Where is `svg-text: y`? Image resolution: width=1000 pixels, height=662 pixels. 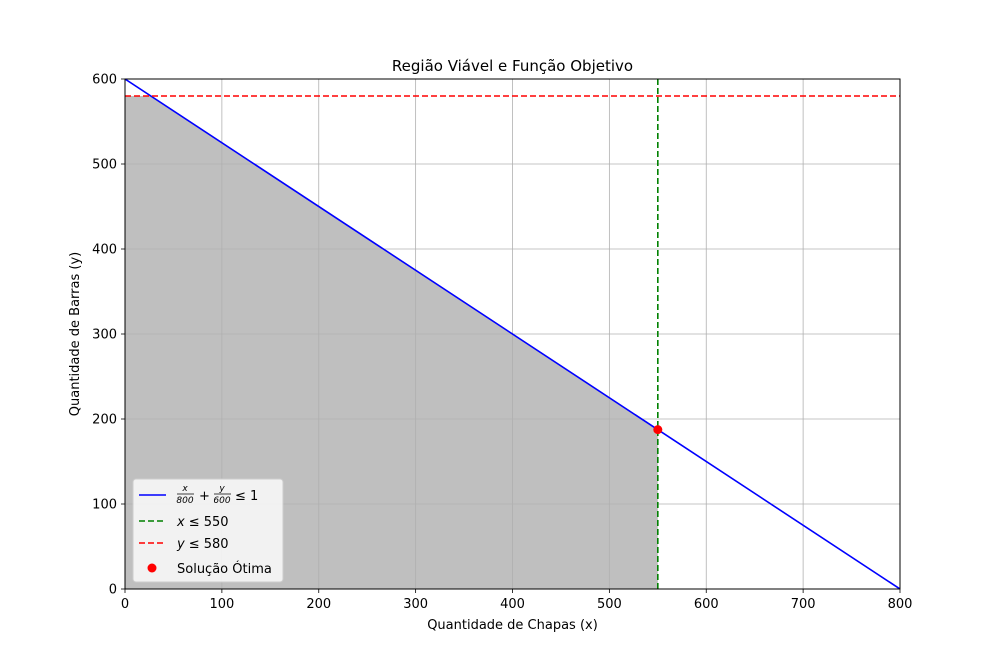
svg-text: y is located at coordinates (221, 489).